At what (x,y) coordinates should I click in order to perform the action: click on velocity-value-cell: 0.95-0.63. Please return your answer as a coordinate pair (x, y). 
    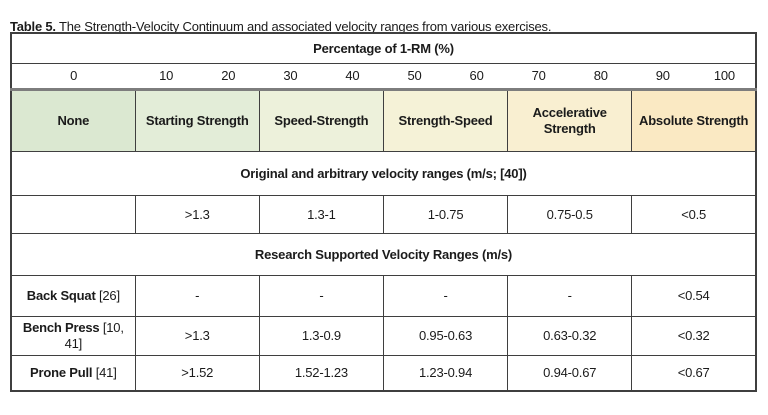
    Looking at the image, I should click on (445, 335).